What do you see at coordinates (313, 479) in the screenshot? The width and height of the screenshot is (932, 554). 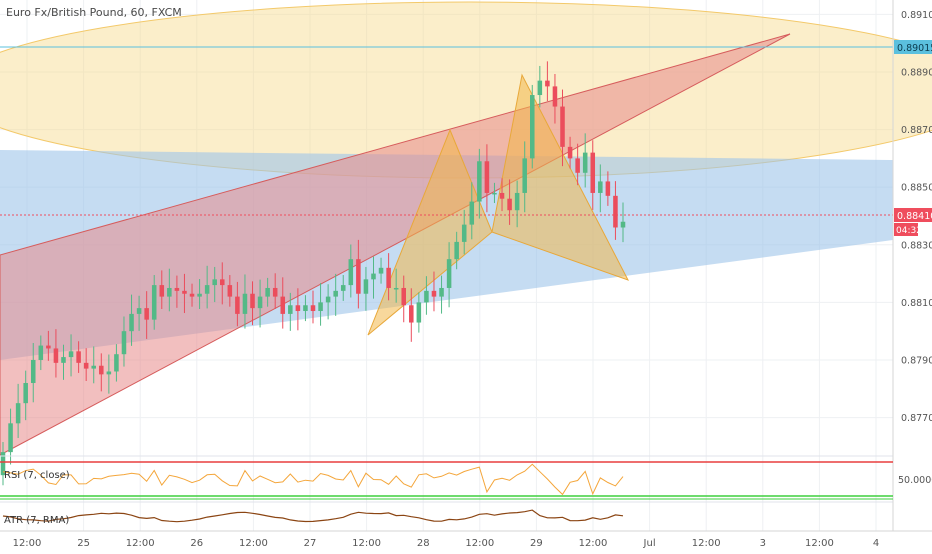 I see `rsi-line` at bounding box center [313, 479].